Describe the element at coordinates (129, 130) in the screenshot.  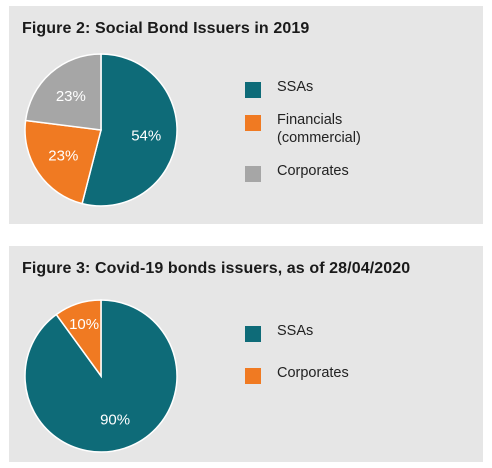
I see `pie-slice-ssas` at that location.